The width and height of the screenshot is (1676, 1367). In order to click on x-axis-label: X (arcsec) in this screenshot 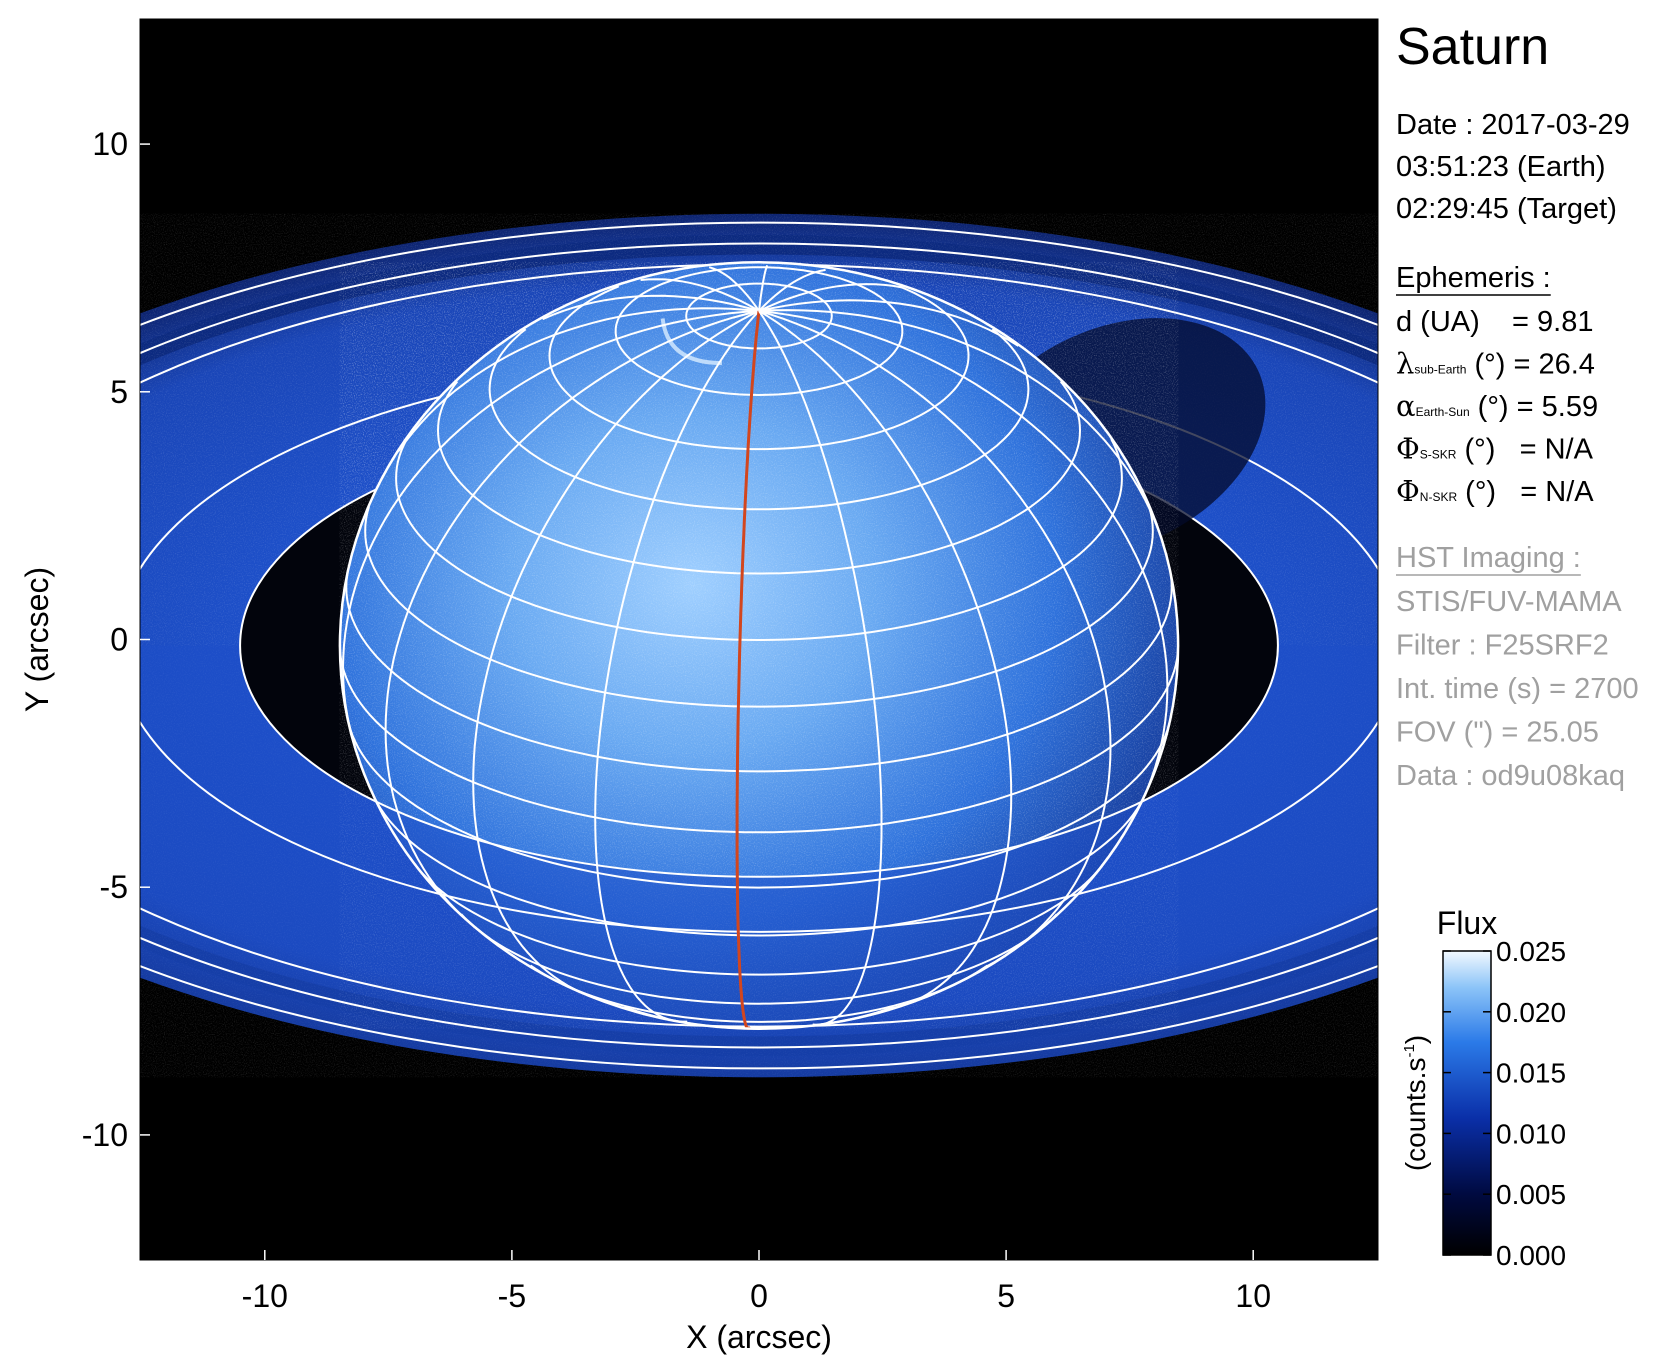, I will do `click(759, 1337)`.